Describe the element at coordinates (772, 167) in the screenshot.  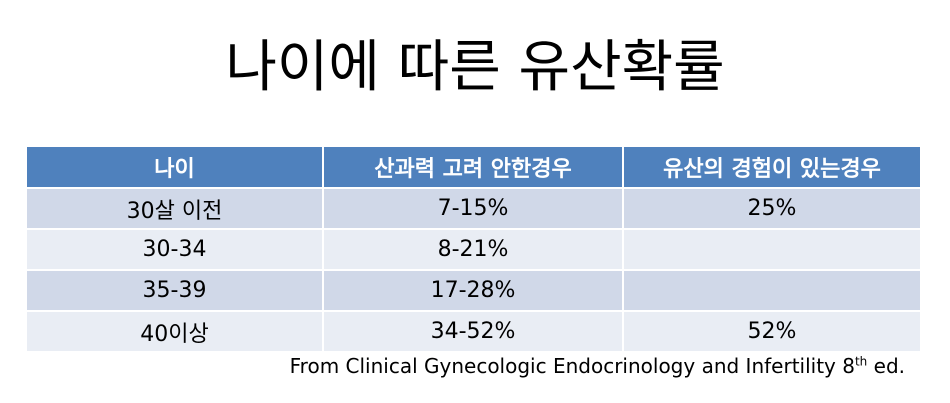
I see `column-header: 유산의 경험이 있는경우` at that location.